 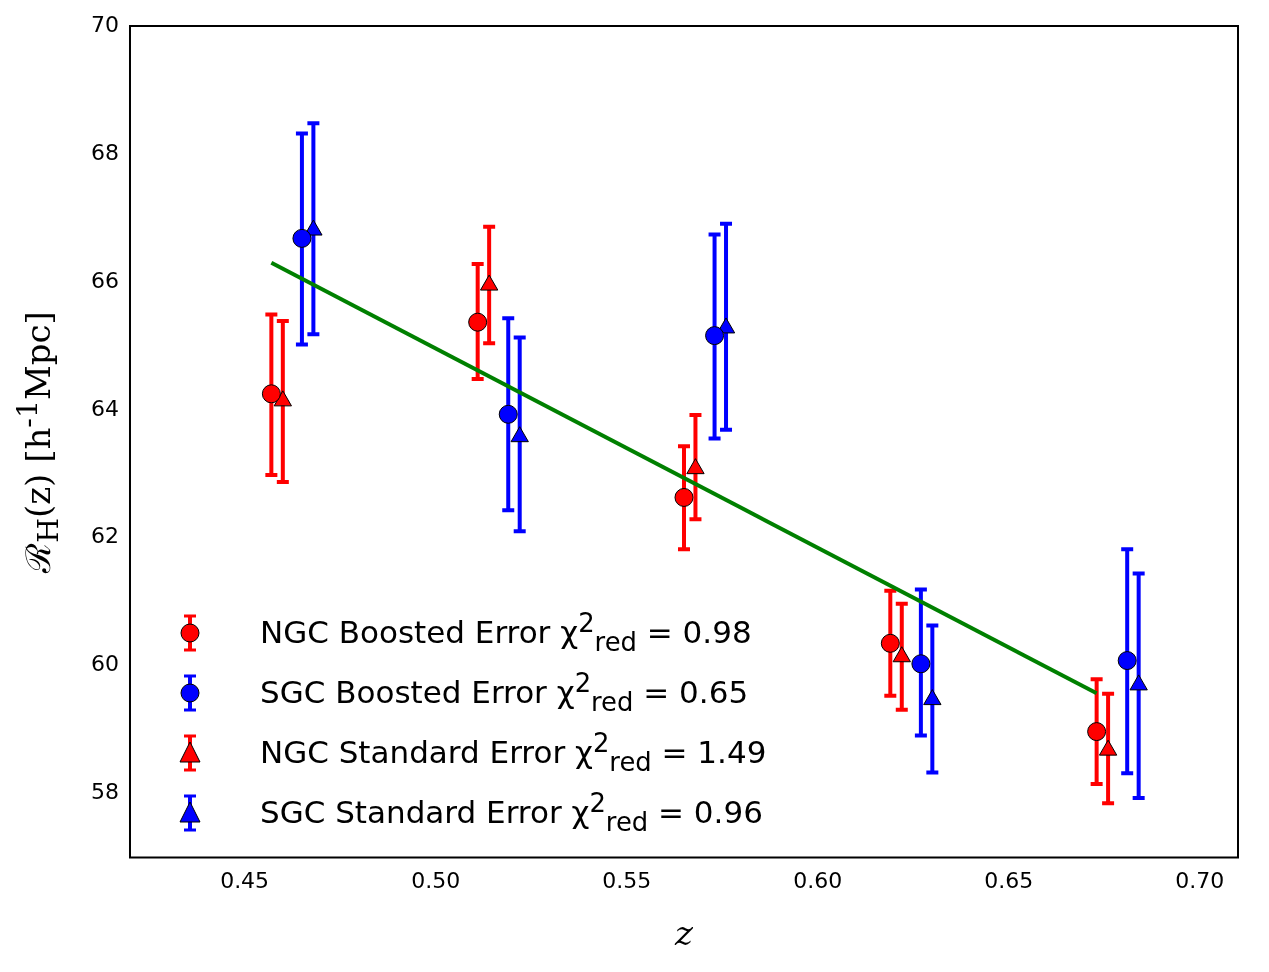 What do you see at coordinates (245, 880) in the screenshot?
I see `x-tick-label: 0.45` at bounding box center [245, 880].